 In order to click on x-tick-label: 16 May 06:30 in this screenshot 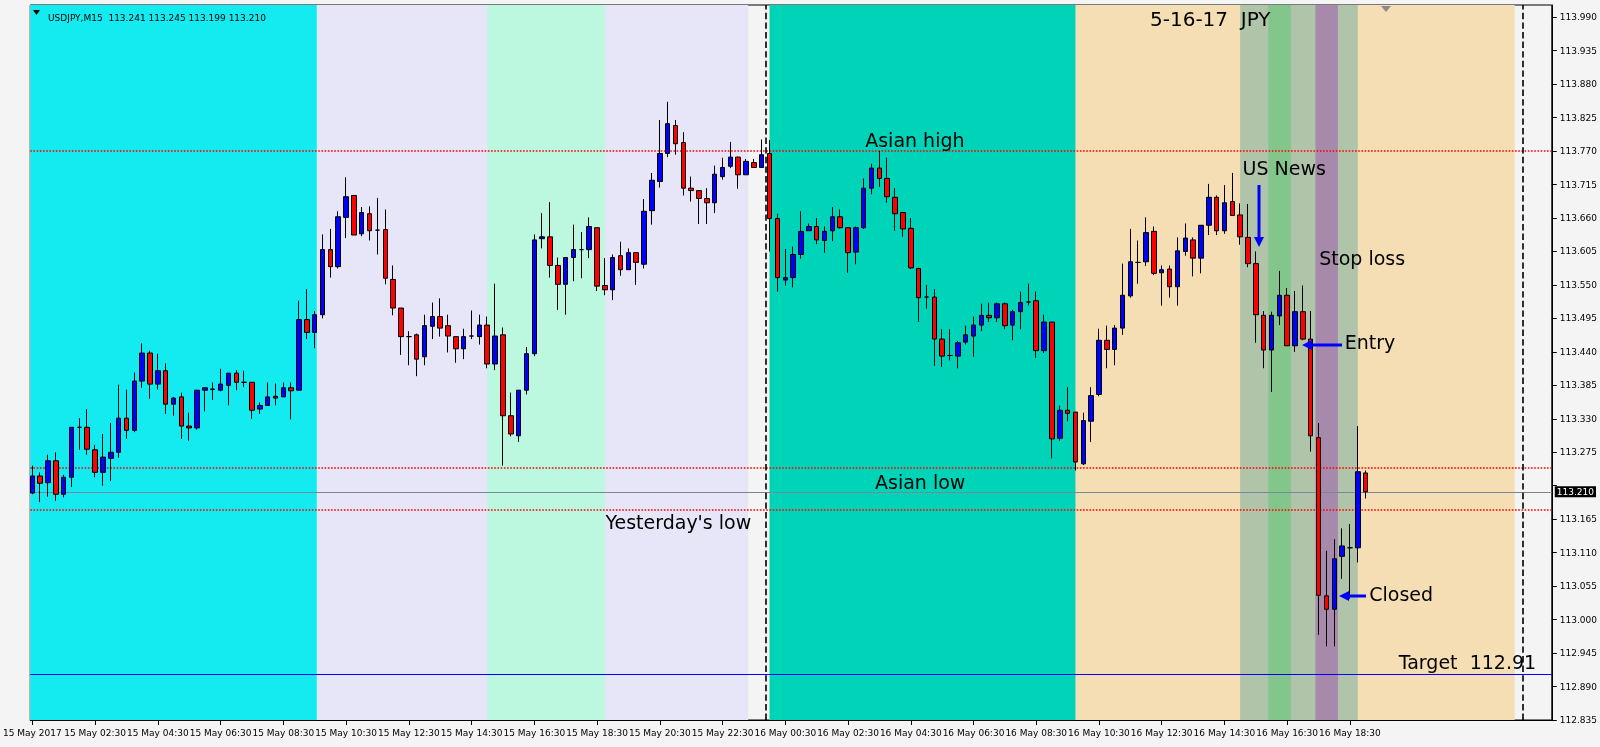, I will do `click(973, 732)`.